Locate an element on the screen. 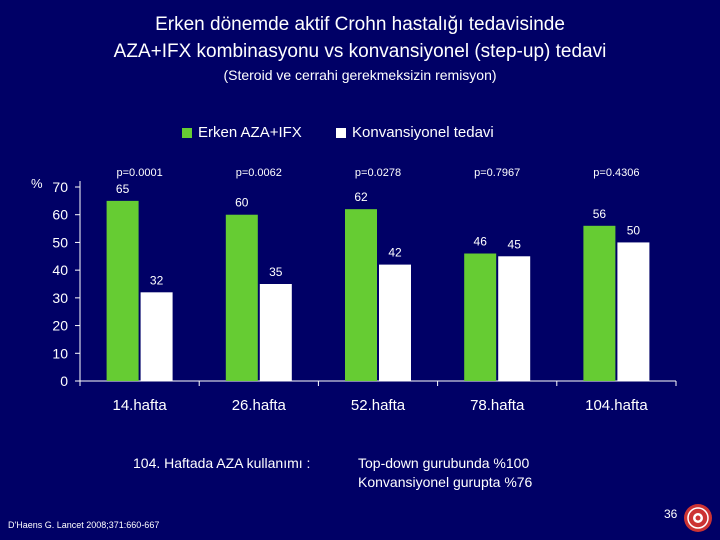 The height and width of the screenshot is (540, 720). legend-item-series-a: Erken AZA+IFX is located at coordinates (242, 132).